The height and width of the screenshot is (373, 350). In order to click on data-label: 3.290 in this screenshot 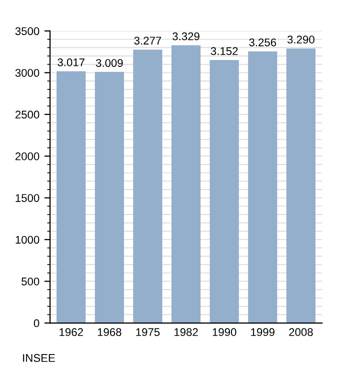, I will do `click(300, 40)`.